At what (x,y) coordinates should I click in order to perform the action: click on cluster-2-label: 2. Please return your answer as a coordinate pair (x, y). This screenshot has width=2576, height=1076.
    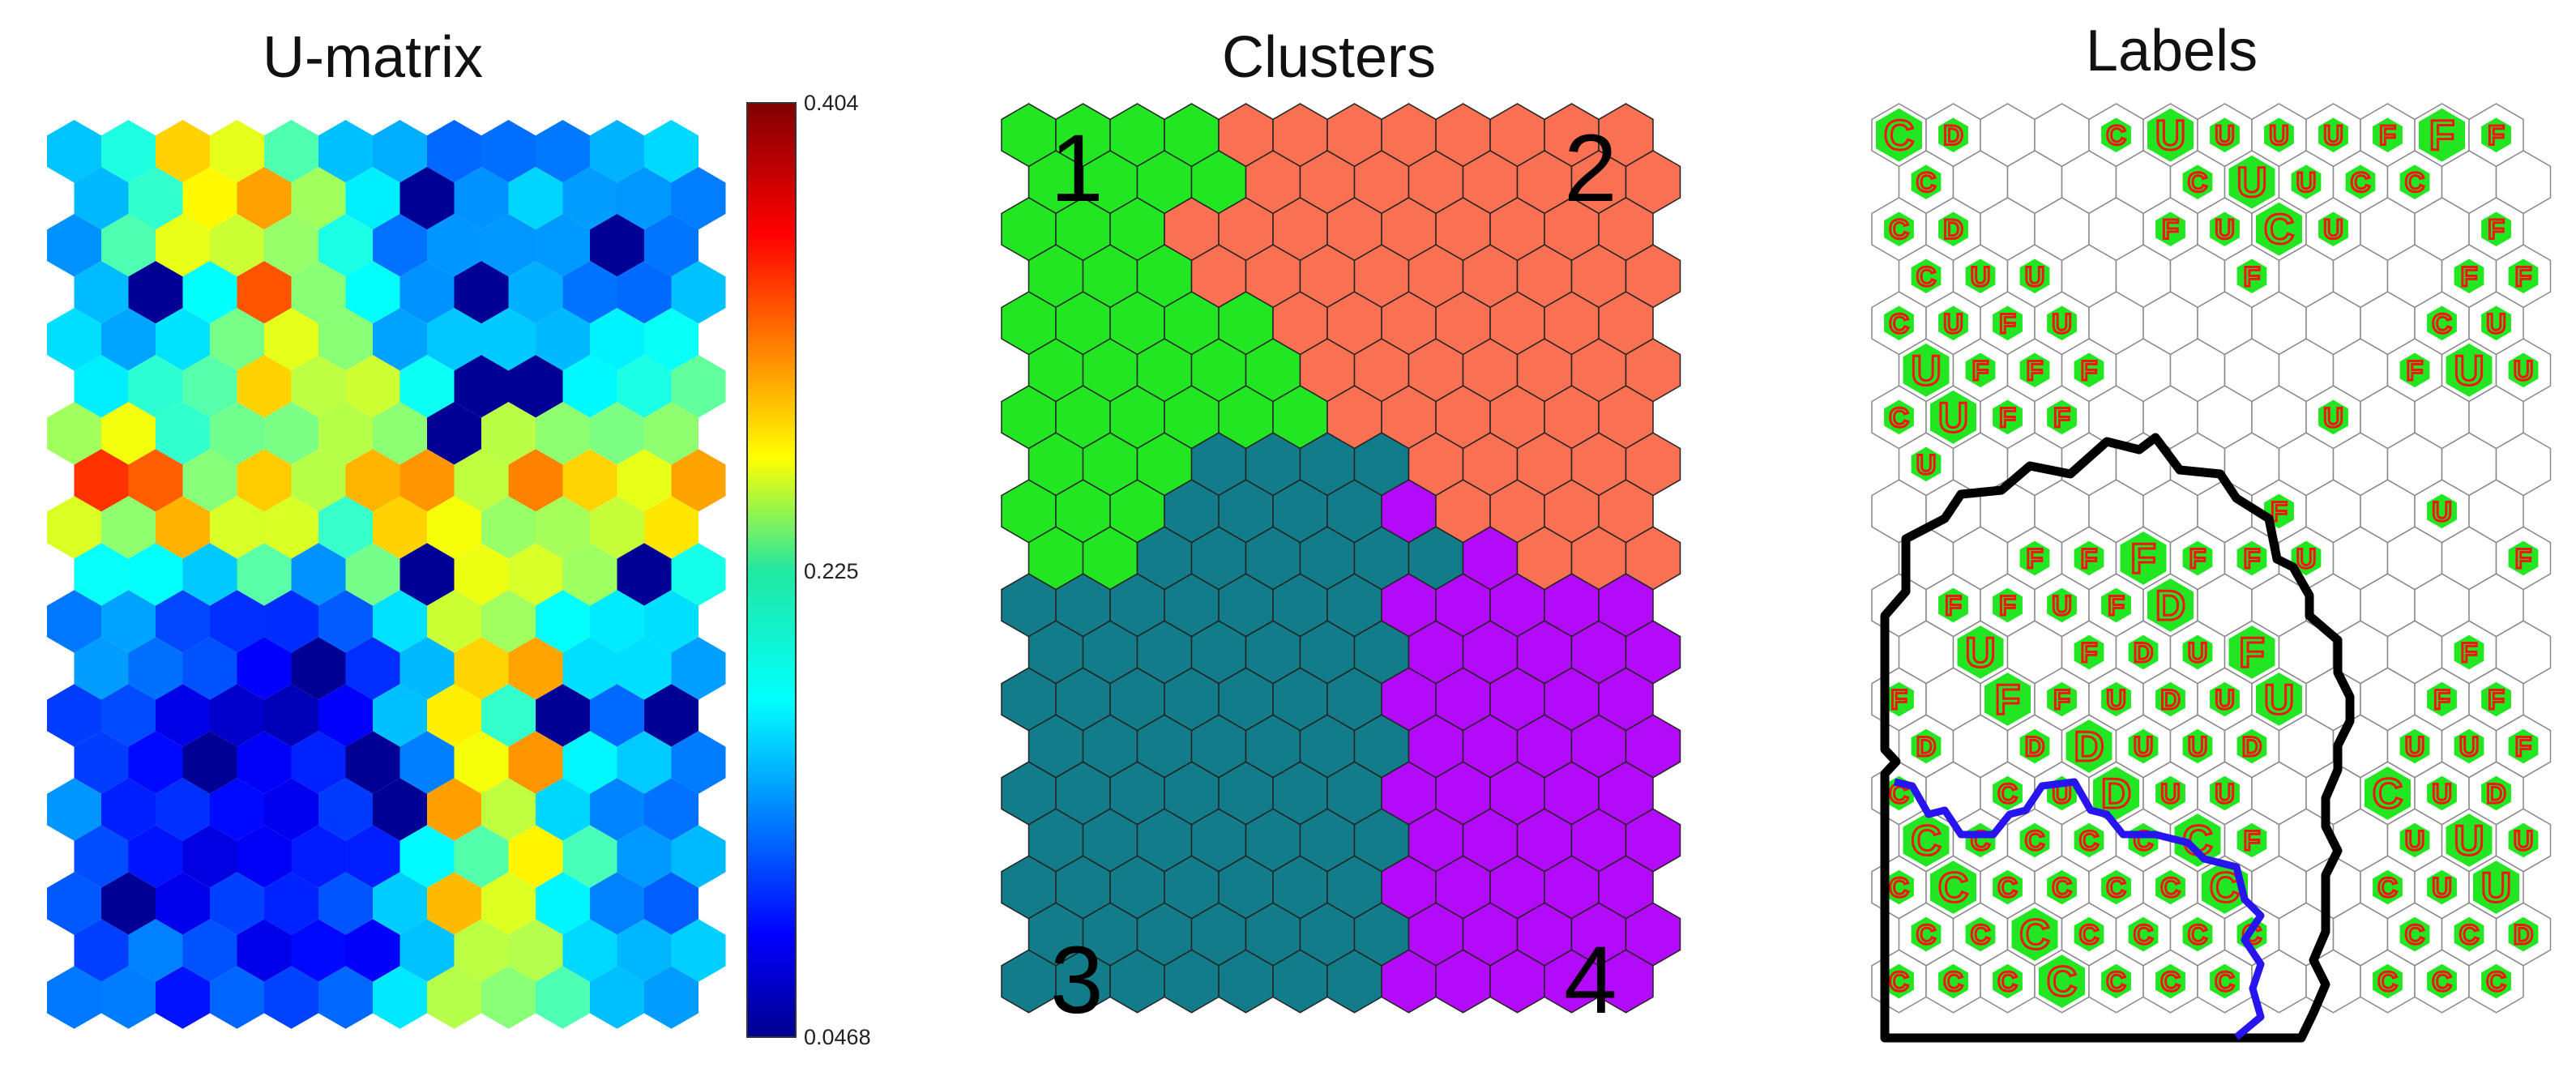
    Looking at the image, I should click on (1590, 168).